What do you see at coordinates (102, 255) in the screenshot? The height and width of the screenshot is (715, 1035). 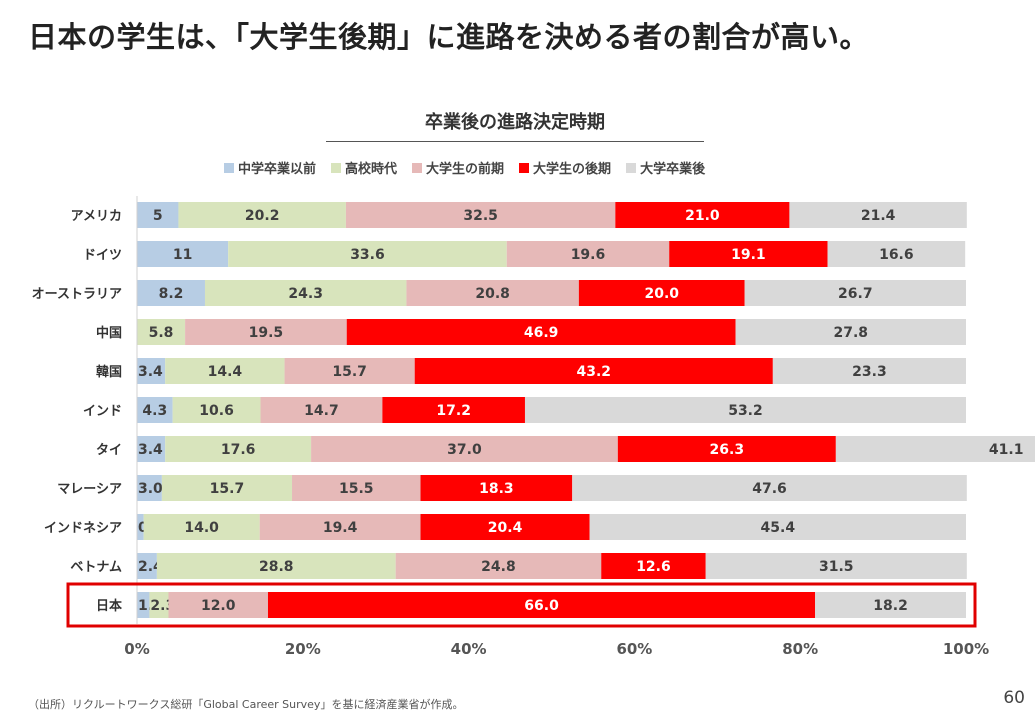 I see `category-label-cat1: ドイツ` at bounding box center [102, 255].